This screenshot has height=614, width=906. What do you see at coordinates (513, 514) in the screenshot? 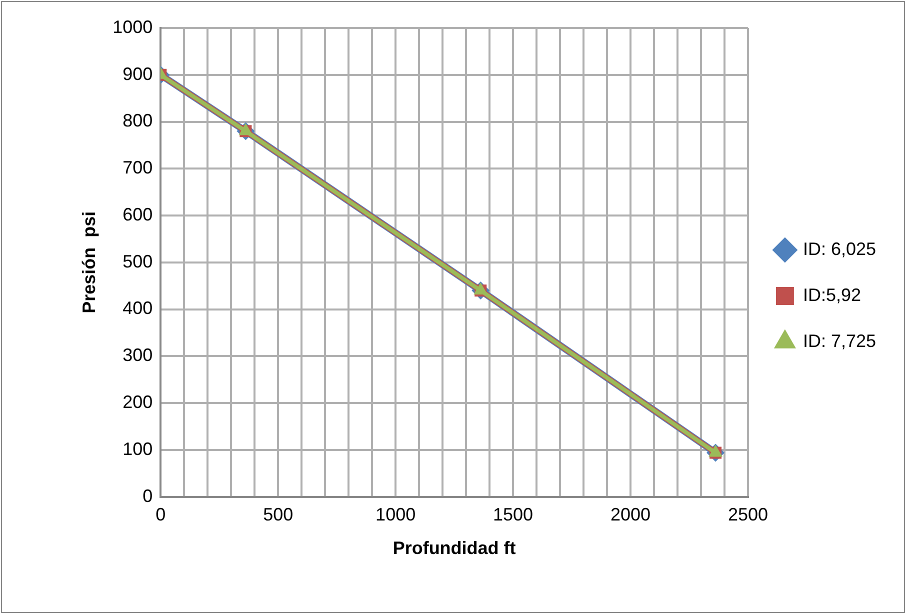
I see `x-tick-label: 1500` at bounding box center [513, 514].